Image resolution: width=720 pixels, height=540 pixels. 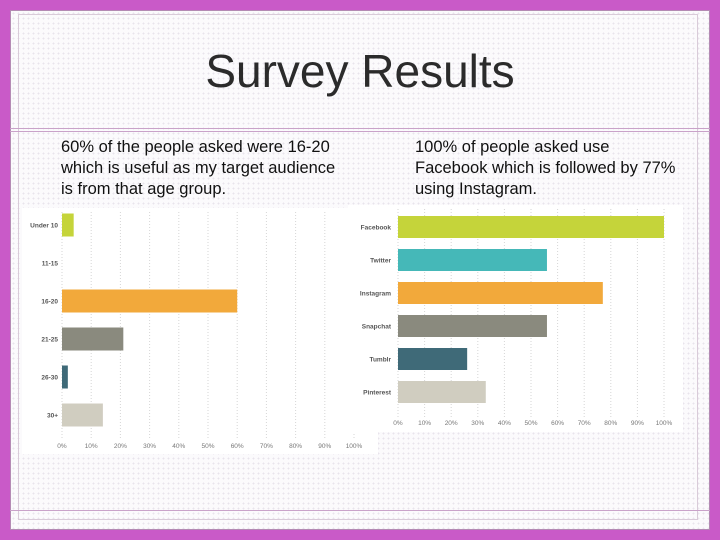 I want to click on age-chart-category-label: 30+, so click(x=52, y=416).